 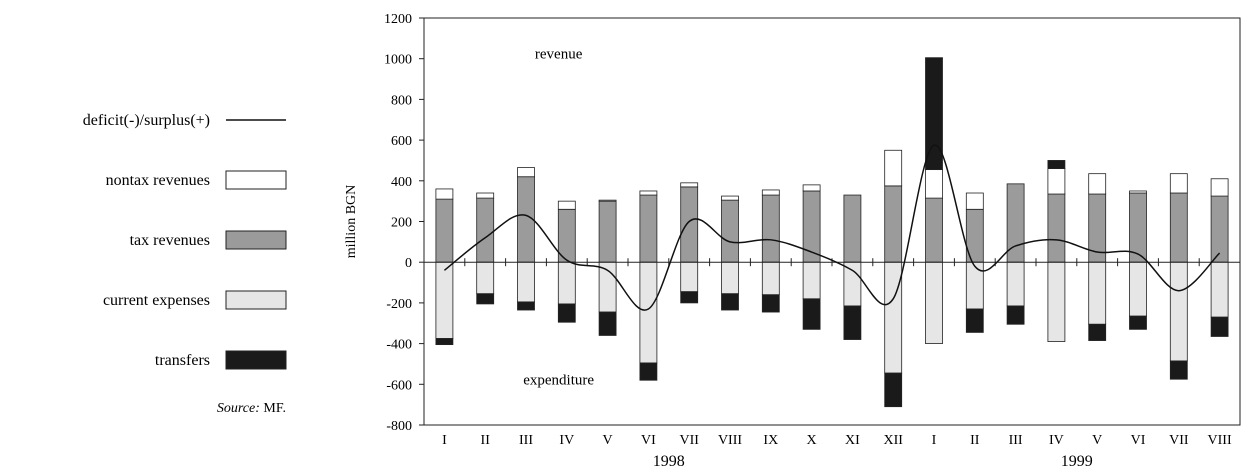 What do you see at coordinates (398, 19) in the screenshot?
I see `y-tick-label: 1200` at bounding box center [398, 19].